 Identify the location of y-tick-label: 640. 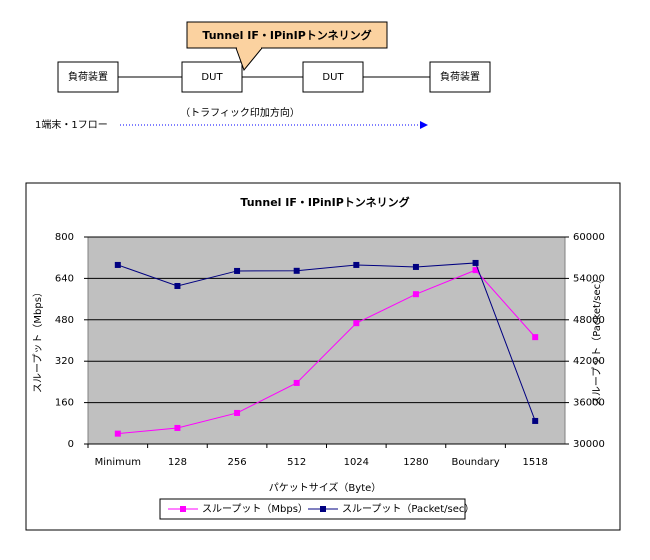
(64, 278).